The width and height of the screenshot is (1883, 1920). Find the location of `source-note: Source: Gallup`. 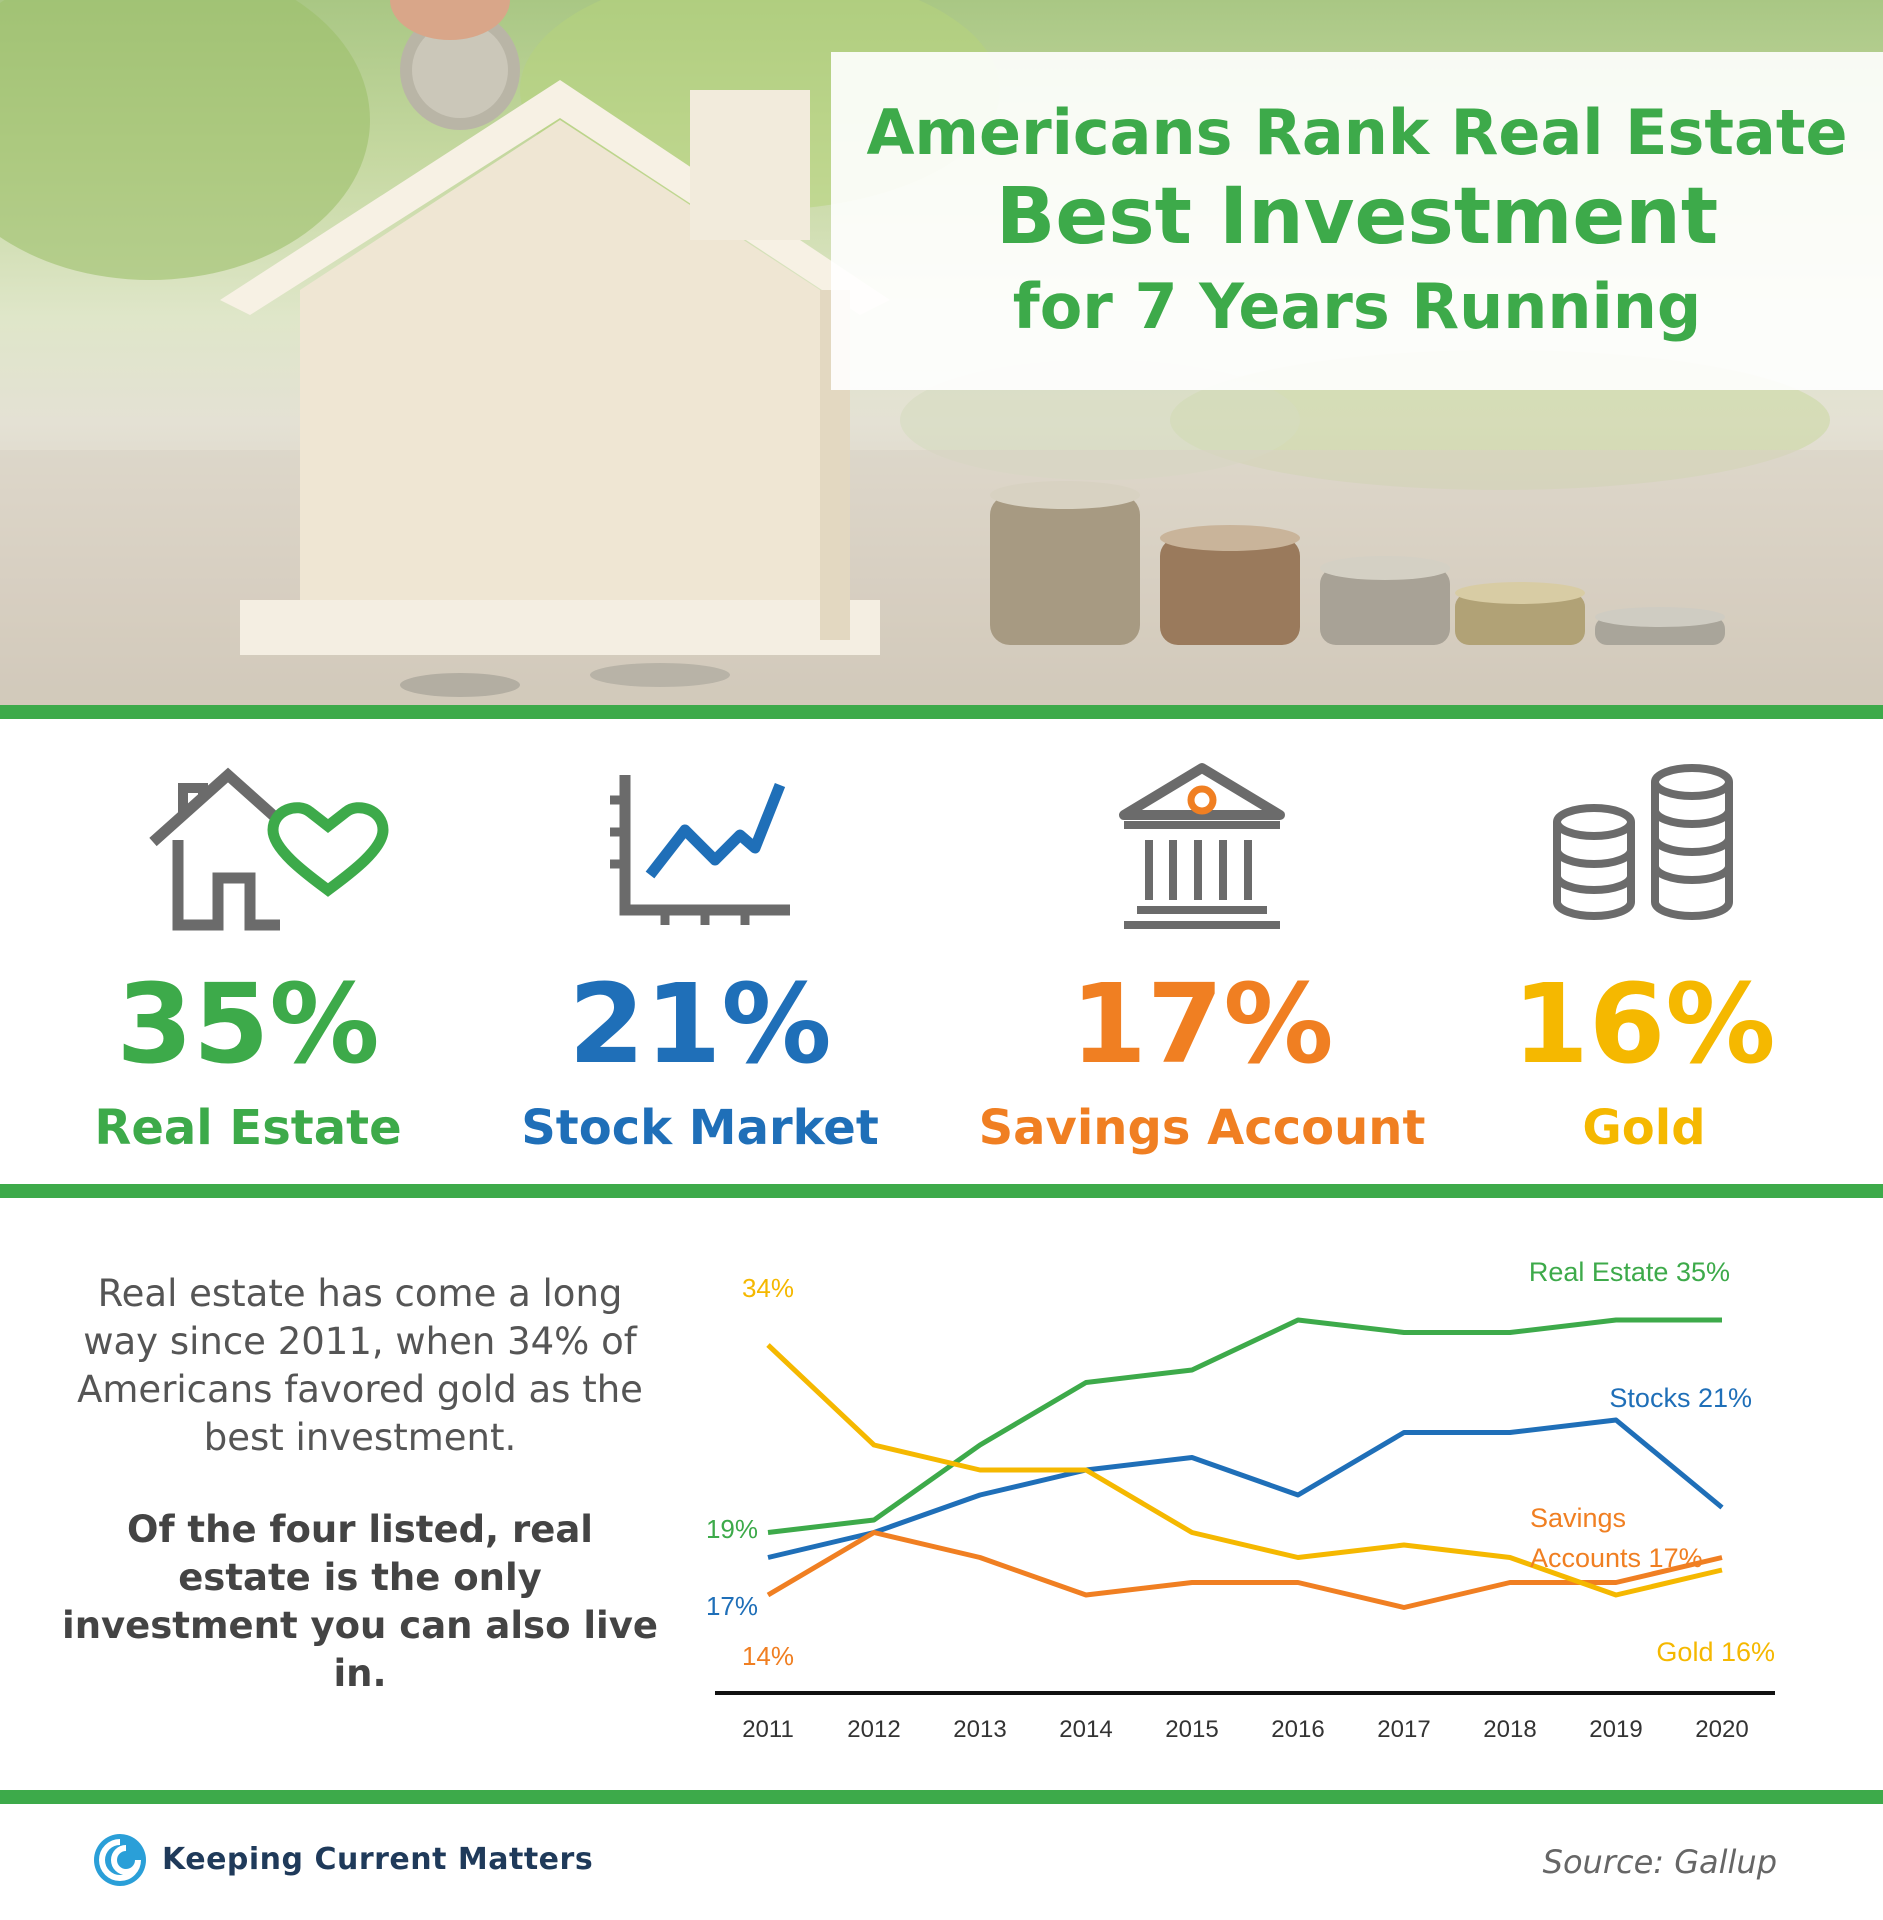

source-note: Source: Gallup is located at coordinates (1659, 1862).